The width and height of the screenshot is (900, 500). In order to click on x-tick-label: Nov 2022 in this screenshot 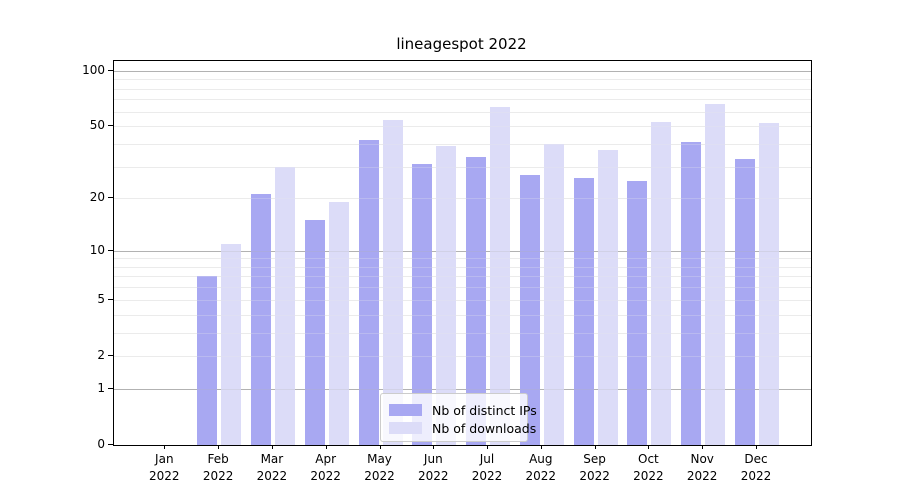, I will do `click(702, 467)`.